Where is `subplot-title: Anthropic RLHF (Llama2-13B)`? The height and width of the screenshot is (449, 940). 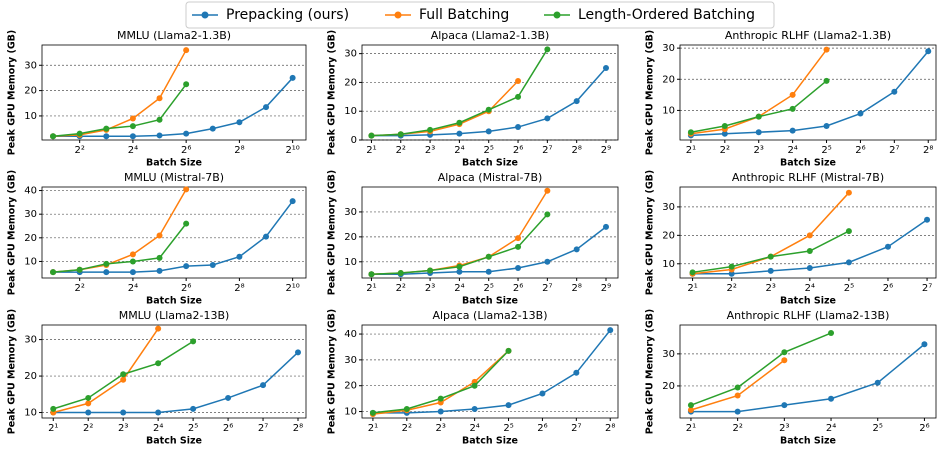
subplot-title: Anthropic RLHF (Llama2-13B) is located at coordinates (808, 315).